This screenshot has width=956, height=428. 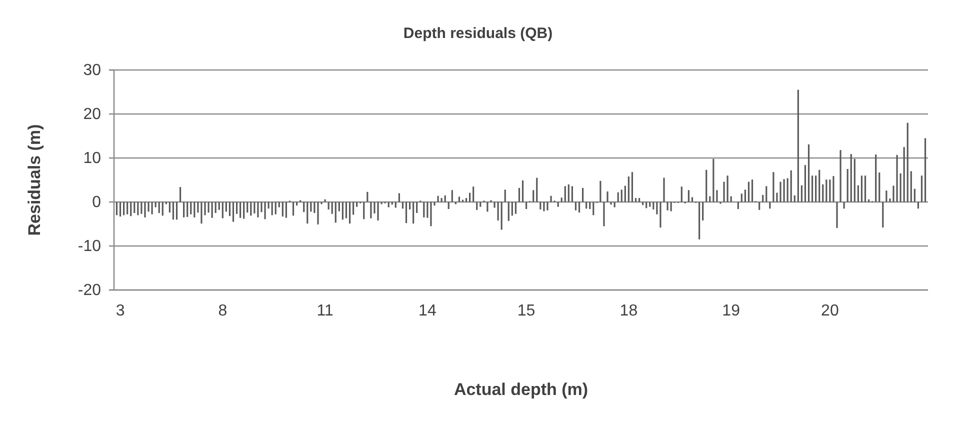 I want to click on x-axis-title: Actual depth (m), so click(x=521, y=389).